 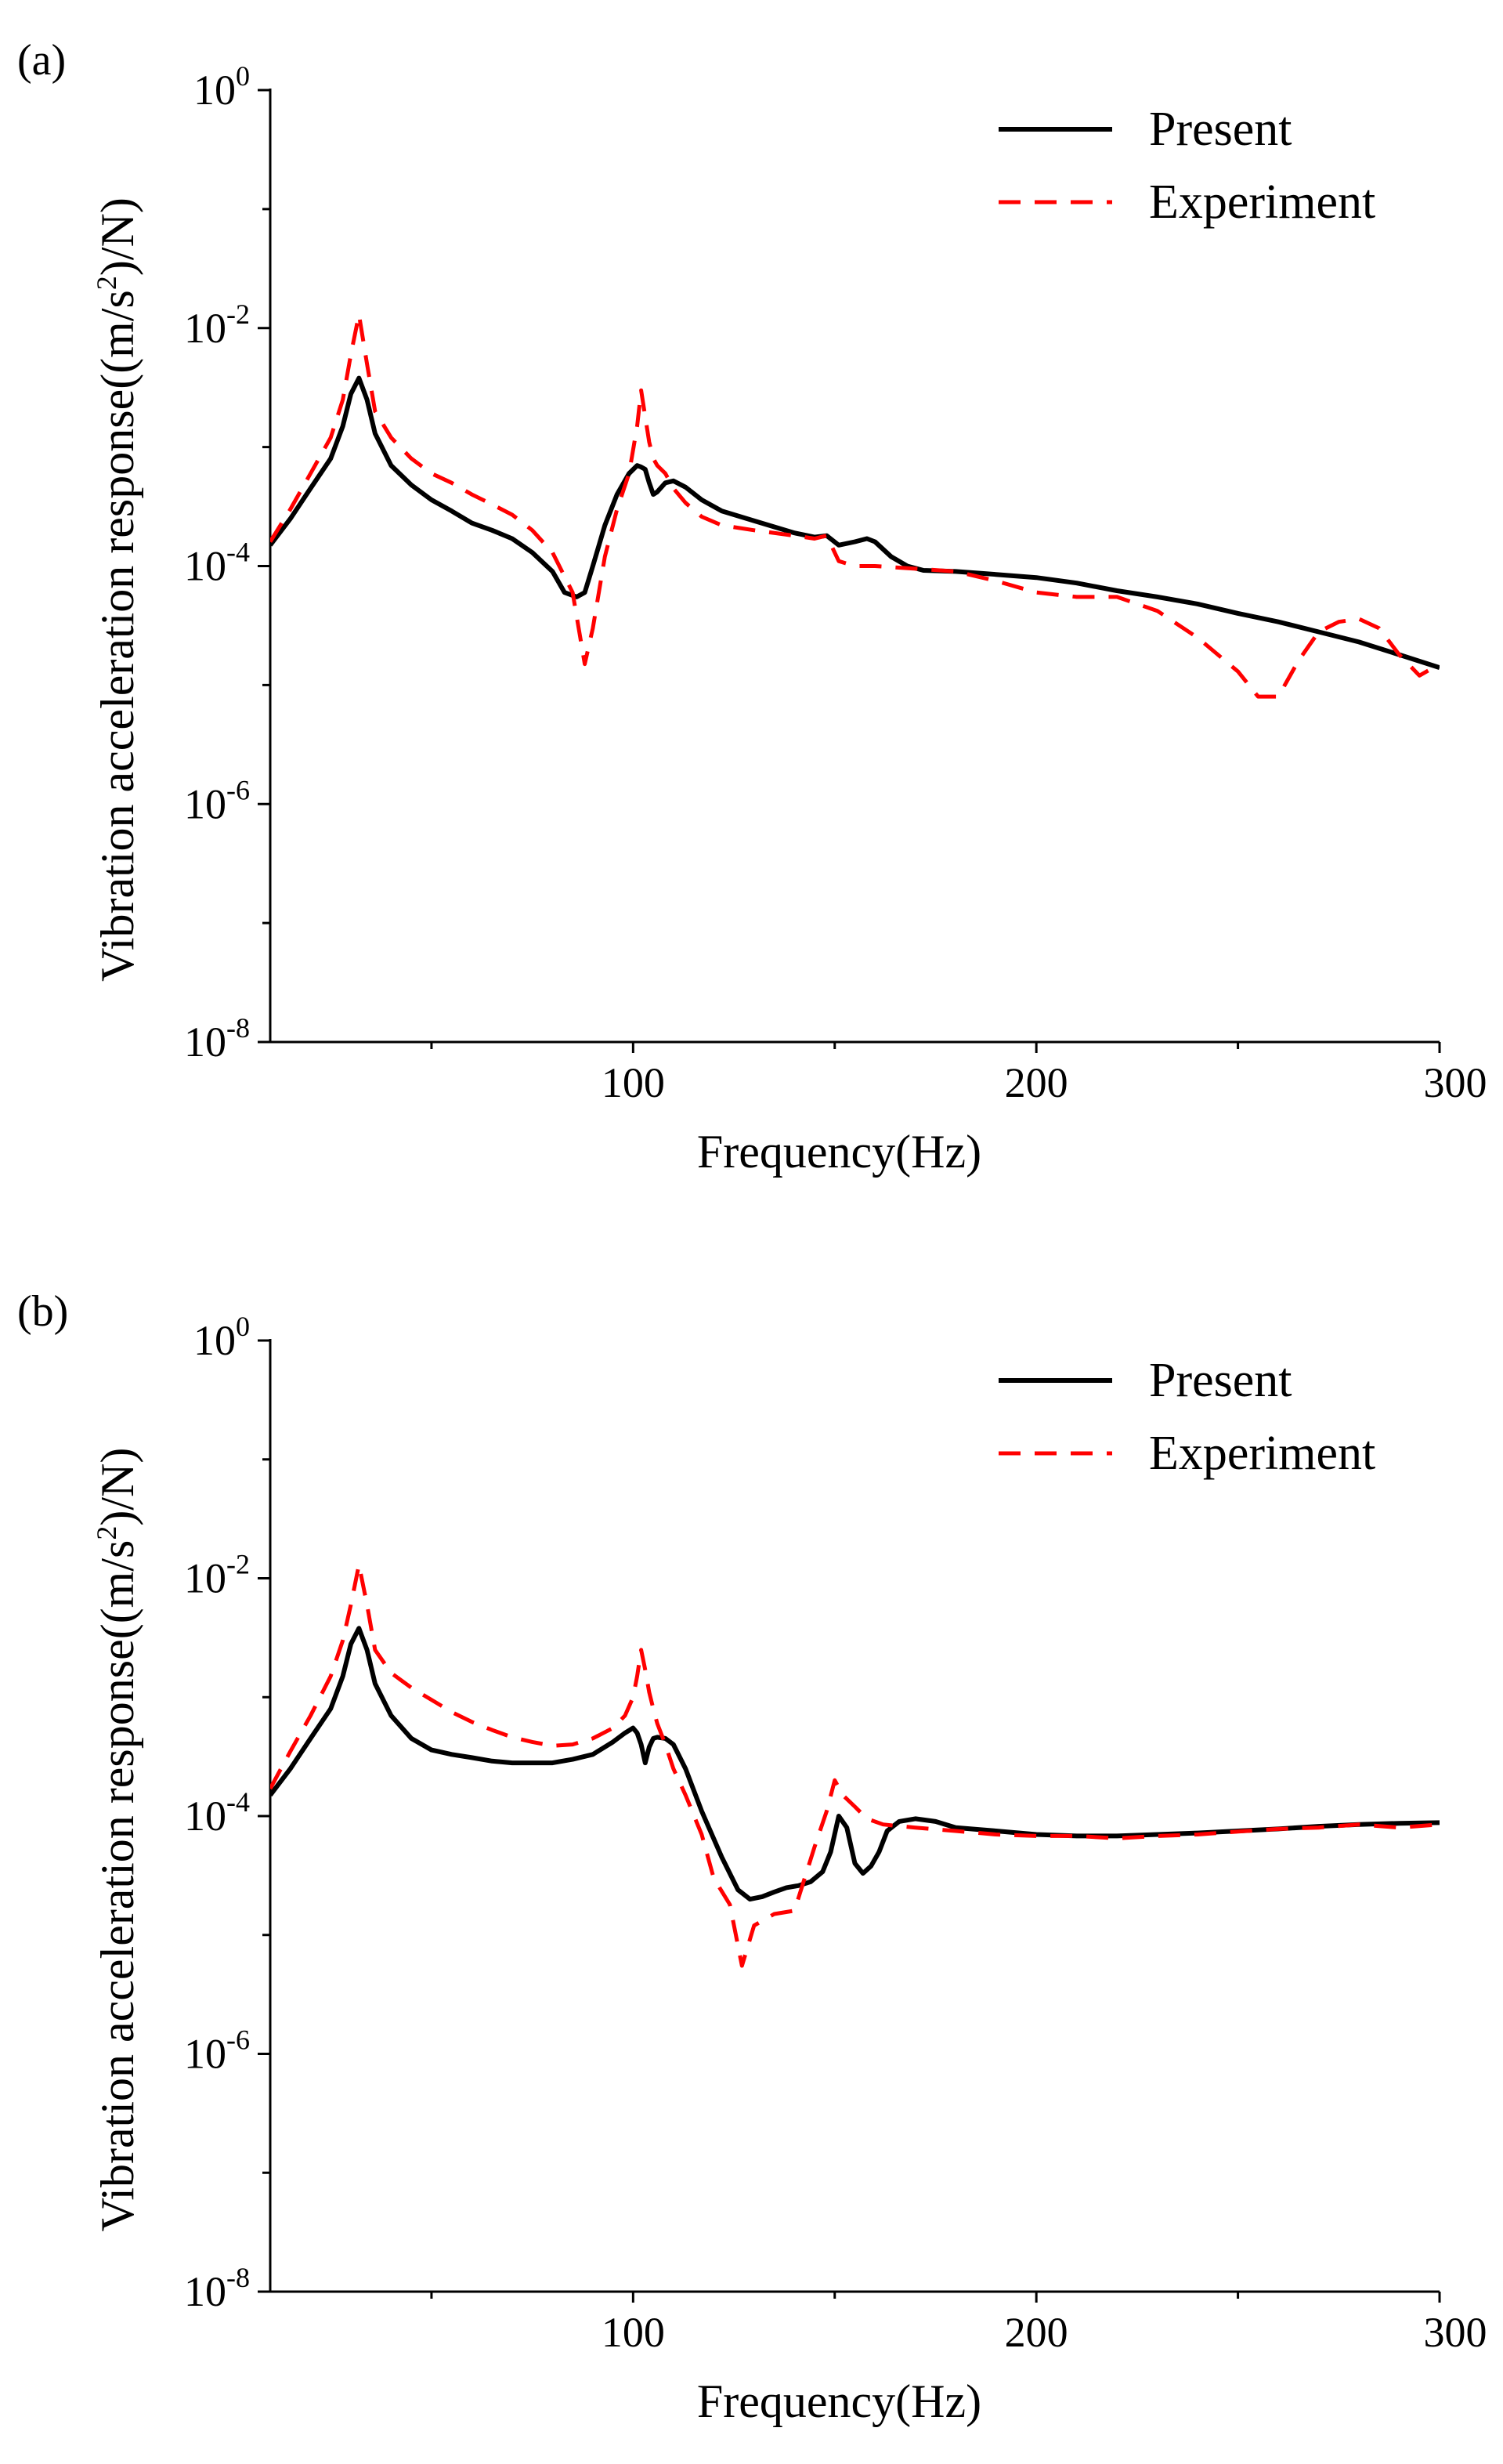 I want to click on panel-label: (a), so click(x=41, y=60).